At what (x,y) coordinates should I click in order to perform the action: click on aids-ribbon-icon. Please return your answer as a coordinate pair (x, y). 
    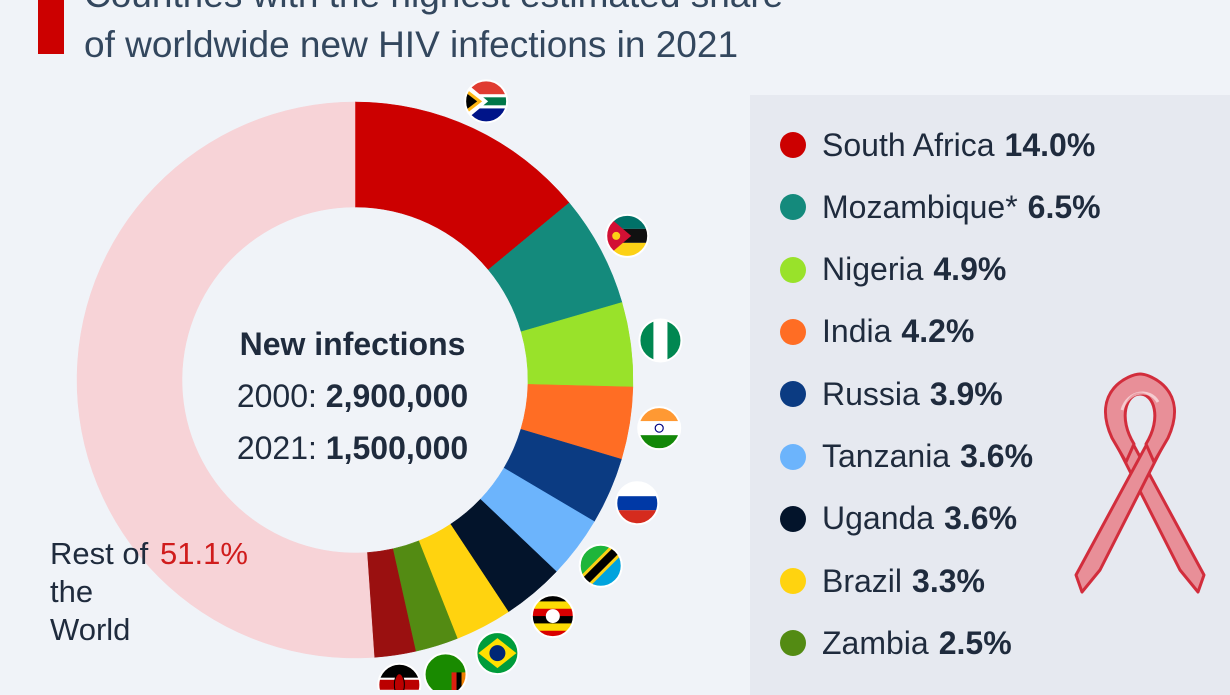
    Looking at the image, I should click on (1140, 483).